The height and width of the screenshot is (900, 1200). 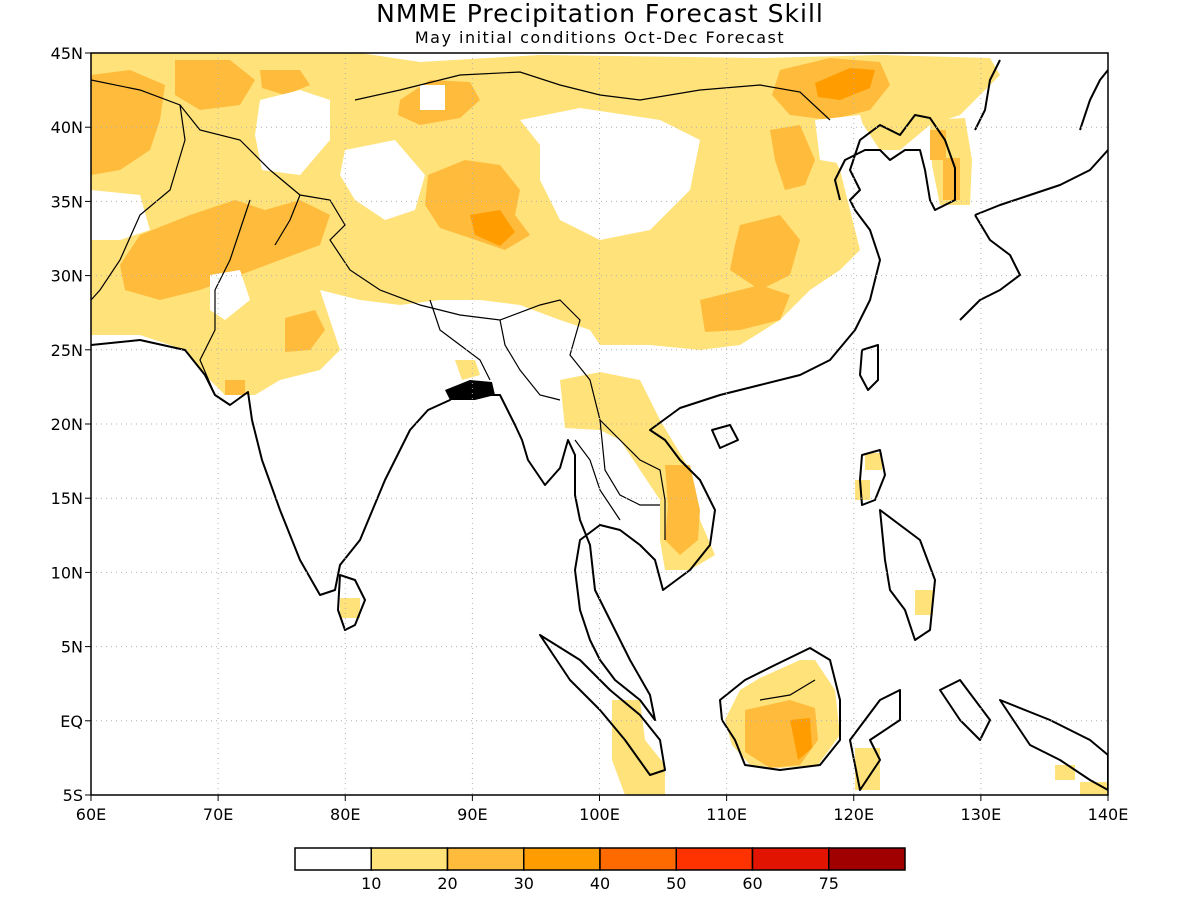 I want to click on x-tick-label: 70E, so click(x=218, y=814).